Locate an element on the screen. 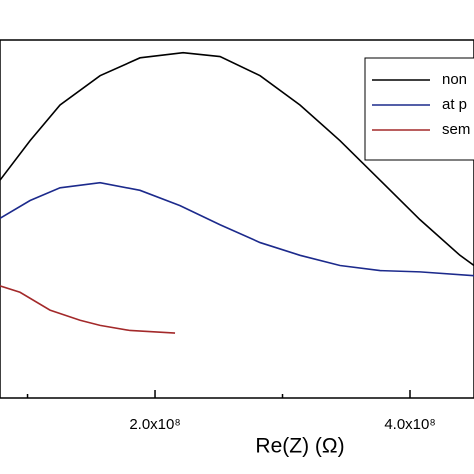 The width and height of the screenshot is (474, 474). legend-label: non is located at coordinates (454, 79).